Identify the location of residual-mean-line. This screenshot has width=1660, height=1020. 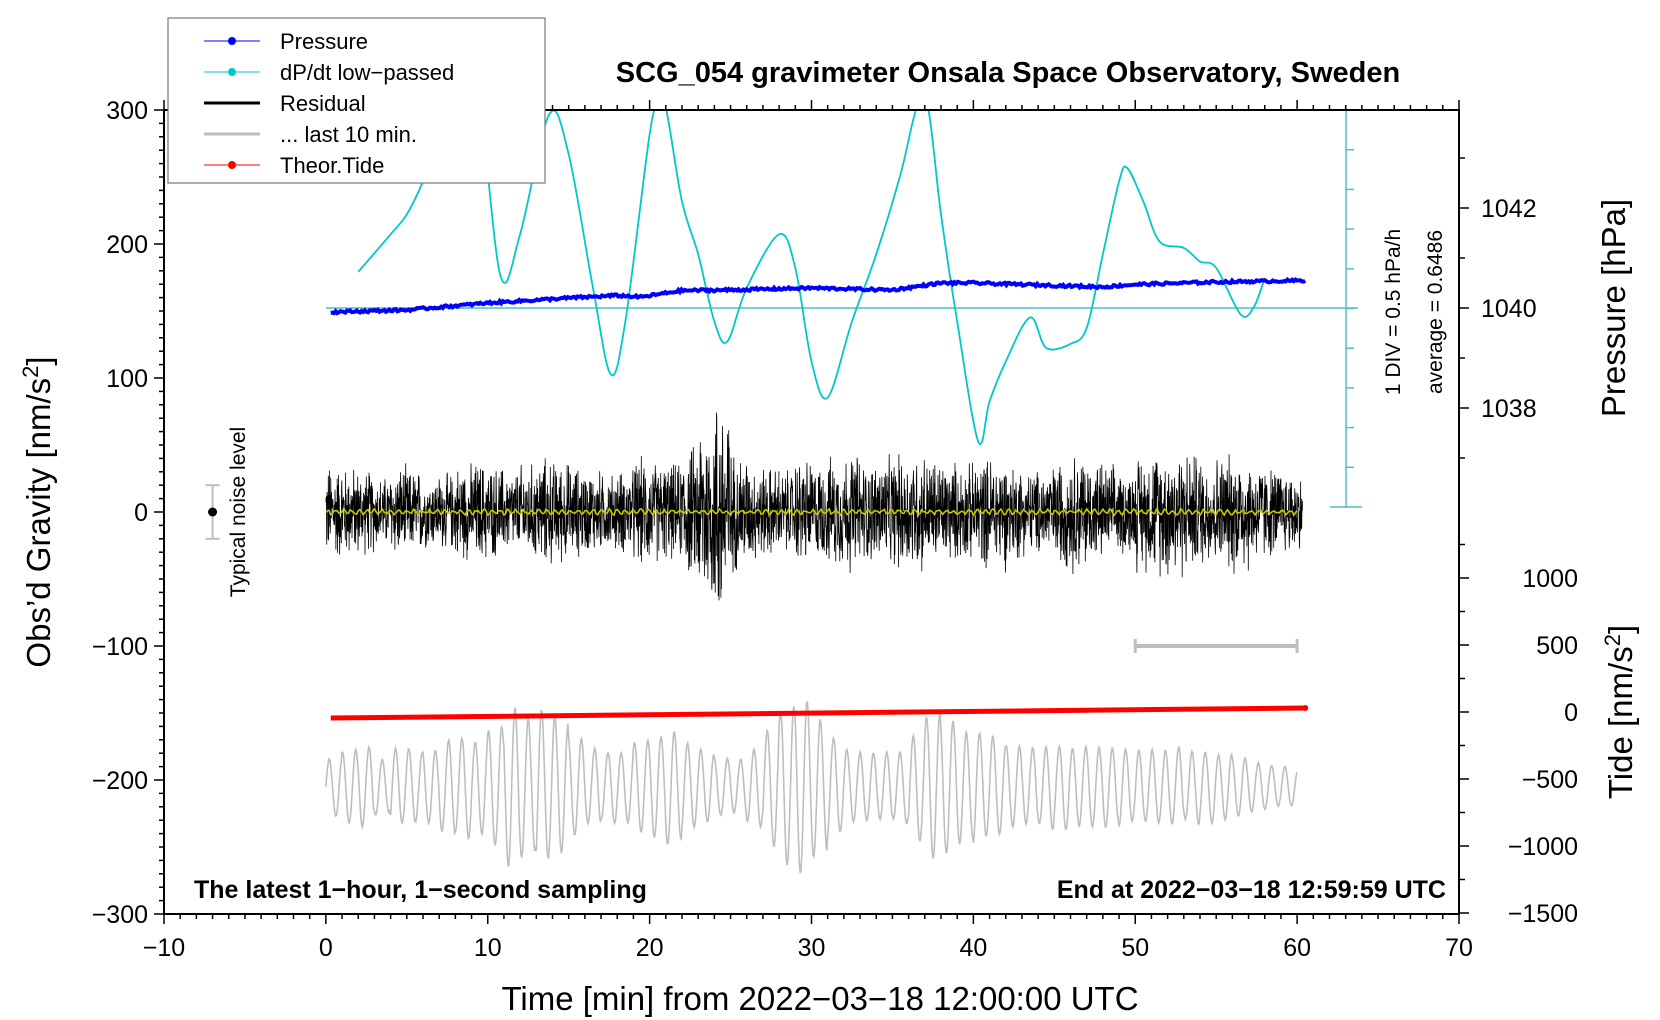
(811, 512).